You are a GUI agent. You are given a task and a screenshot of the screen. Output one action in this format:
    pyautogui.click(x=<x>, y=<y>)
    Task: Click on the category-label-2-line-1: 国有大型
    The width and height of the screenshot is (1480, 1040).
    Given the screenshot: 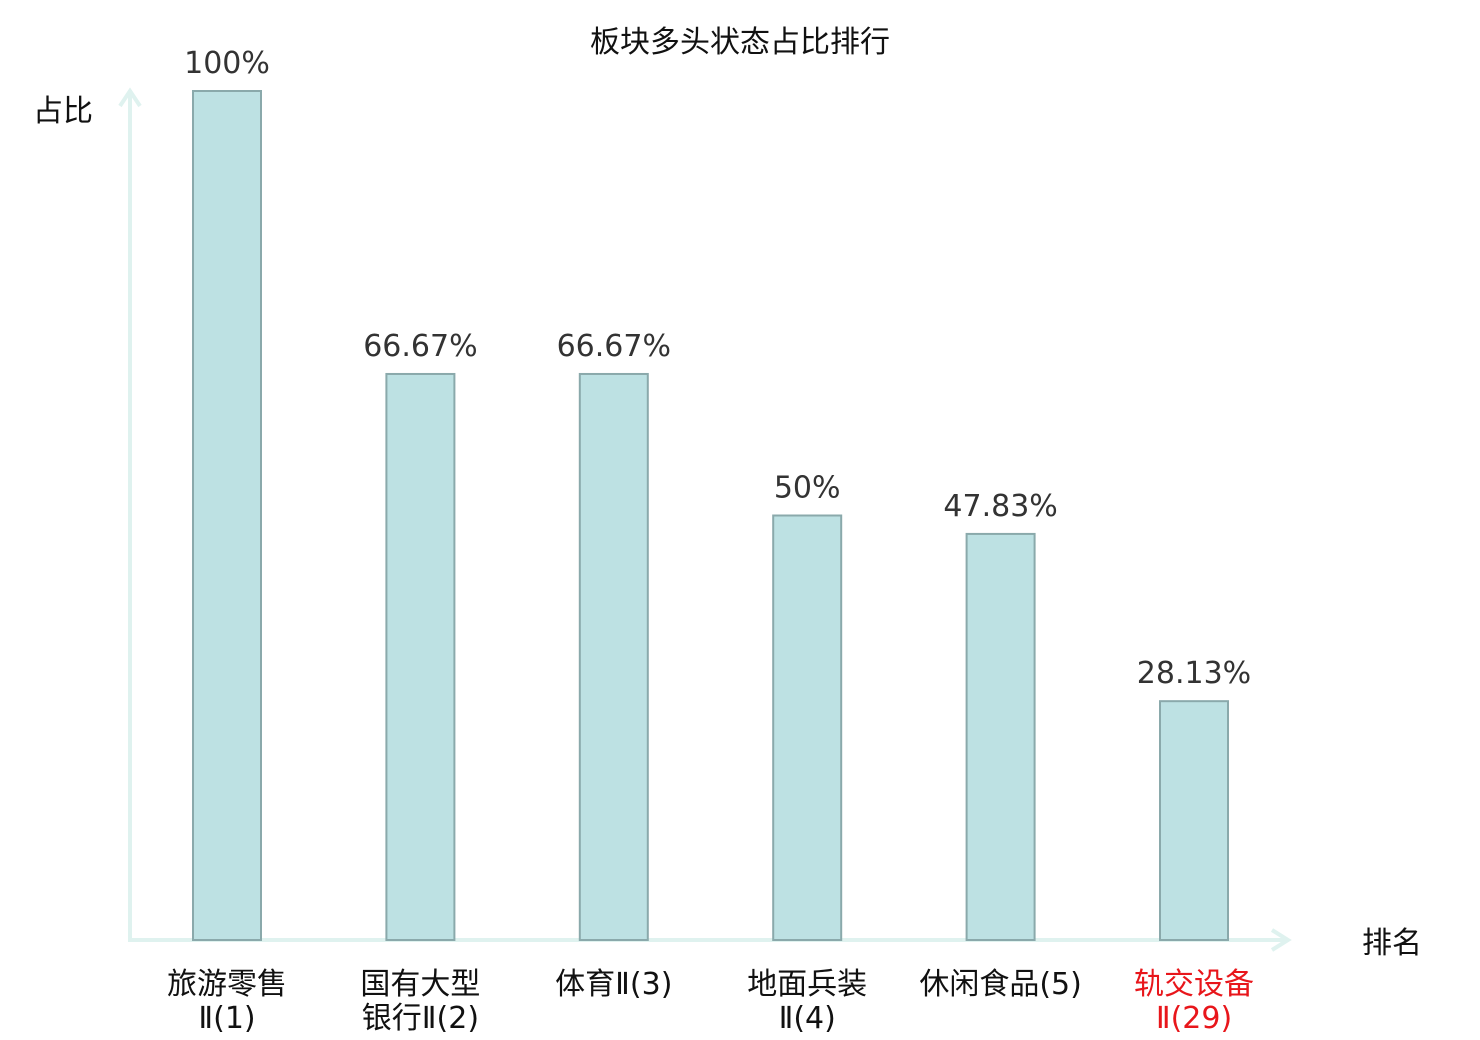 What is the action you would take?
    pyautogui.click(x=420, y=984)
    